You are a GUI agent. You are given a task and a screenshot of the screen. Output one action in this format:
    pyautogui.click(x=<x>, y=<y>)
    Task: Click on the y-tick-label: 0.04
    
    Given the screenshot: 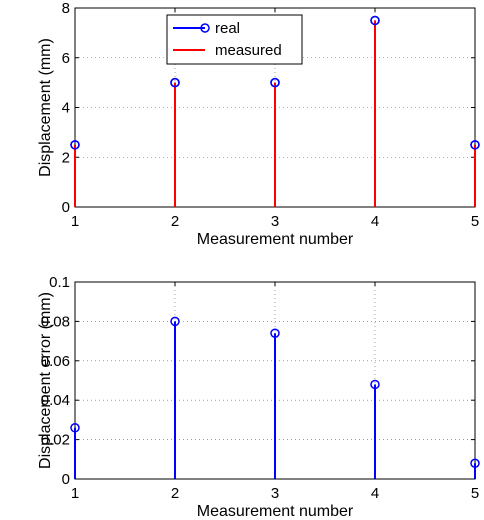 What is the action you would take?
    pyautogui.click(x=55, y=400)
    